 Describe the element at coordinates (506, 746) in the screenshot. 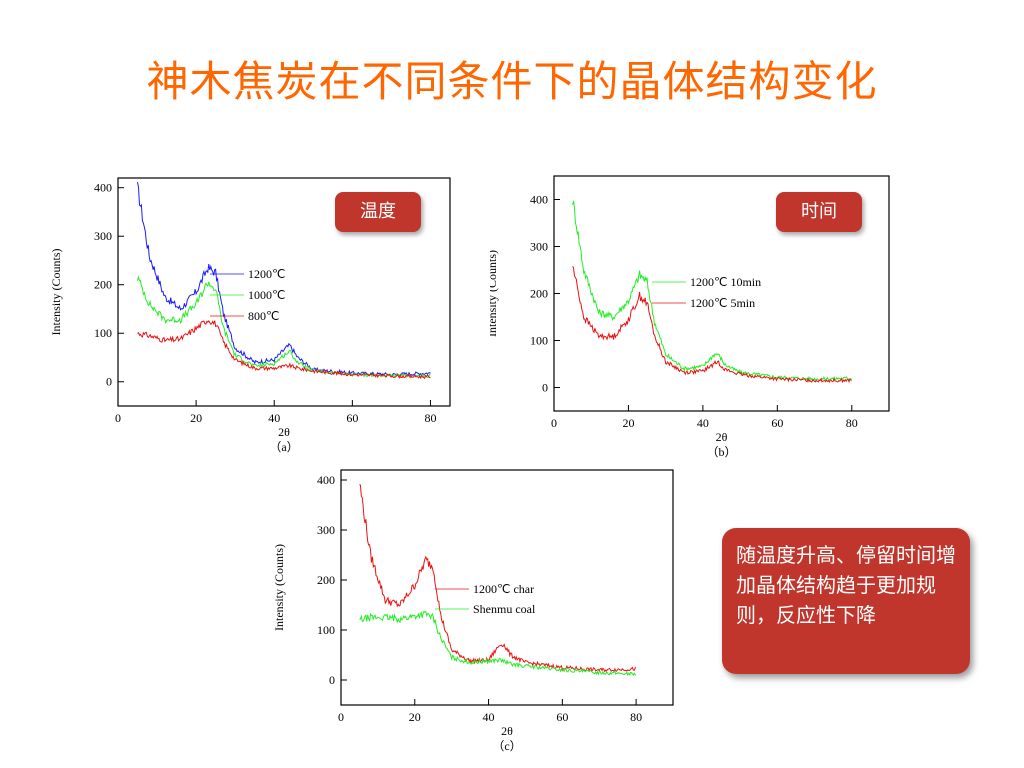

I see `panel-label: （c）` at that location.